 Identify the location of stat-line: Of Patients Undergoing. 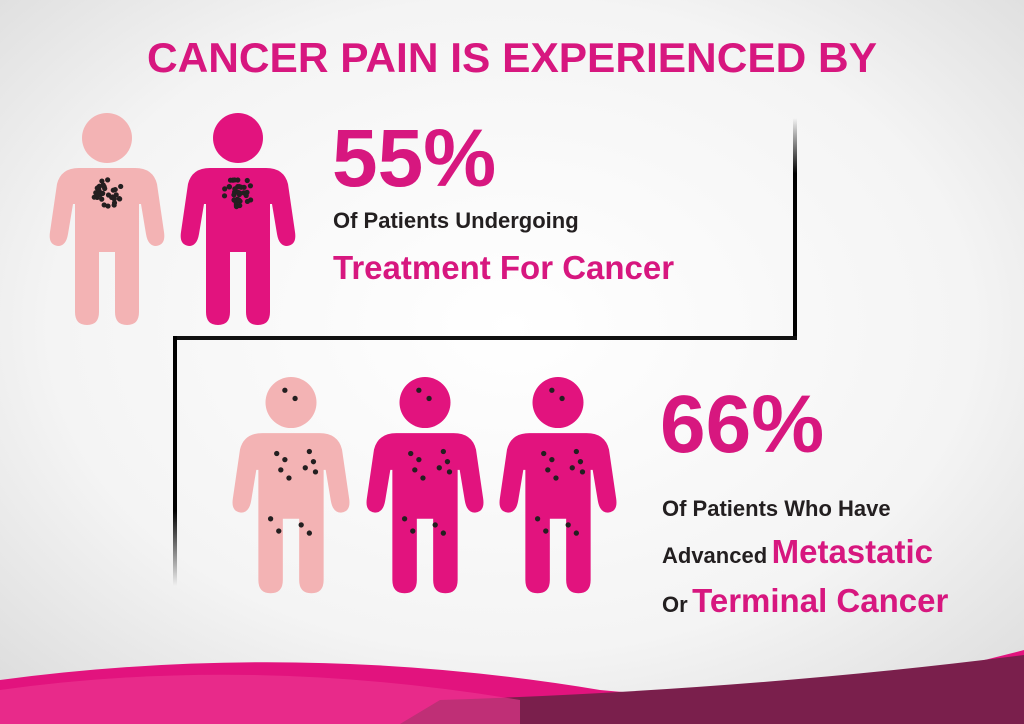
(456, 220).